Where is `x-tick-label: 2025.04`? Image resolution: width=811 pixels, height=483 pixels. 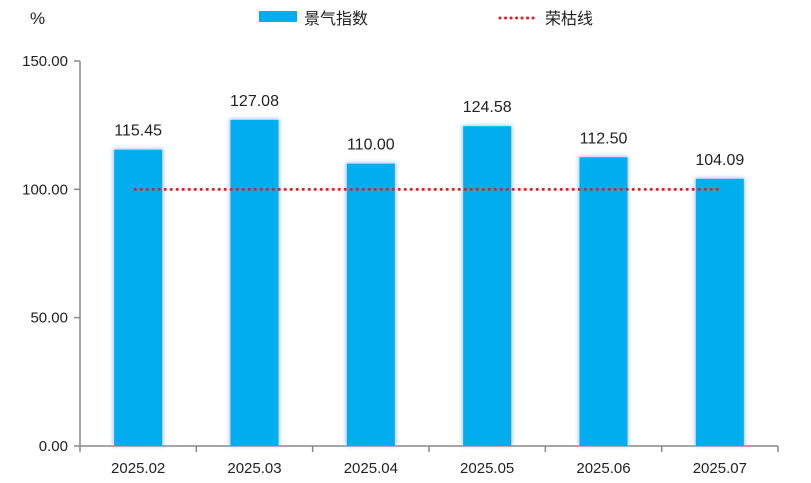 x-tick-label: 2025.04 is located at coordinates (371, 468).